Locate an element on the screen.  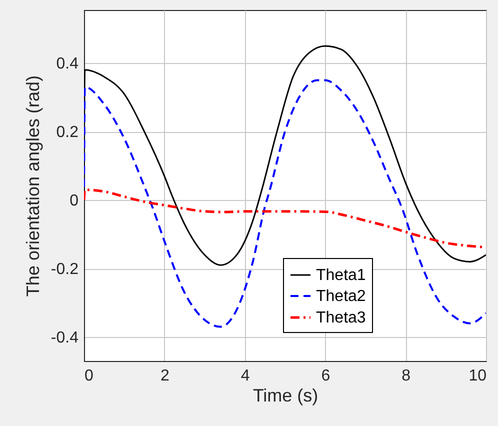
x-tick-label: 8 is located at coordinates (406, 376).